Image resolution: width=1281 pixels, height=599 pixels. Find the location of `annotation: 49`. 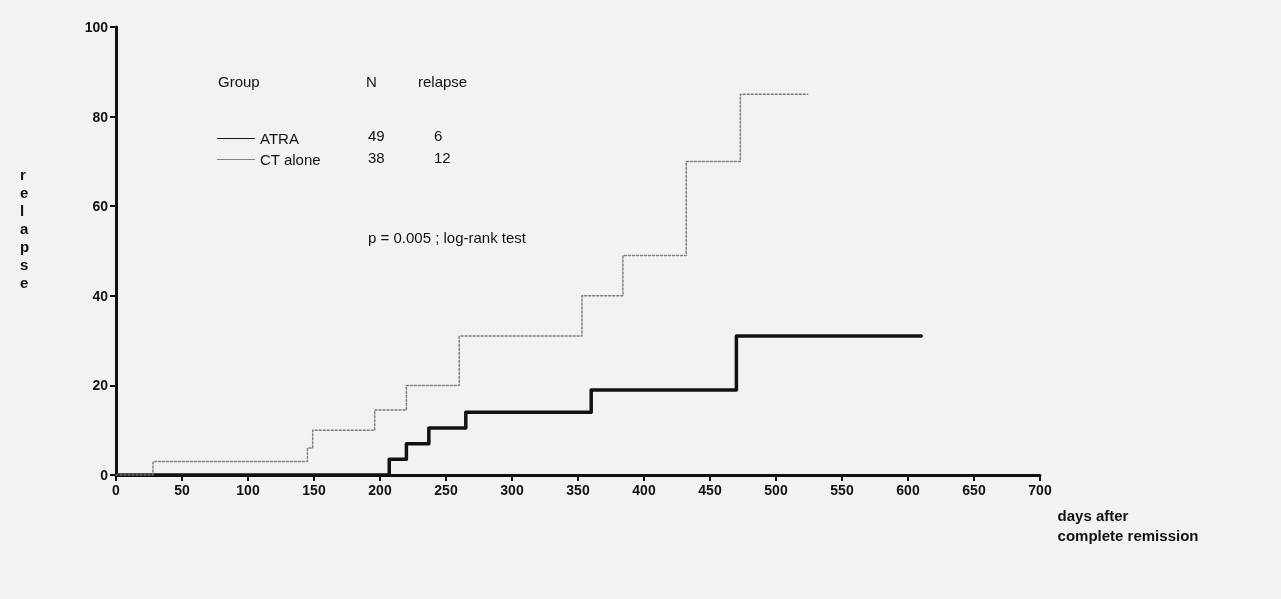

annotation: 49 is located at coordinates (376, 135).